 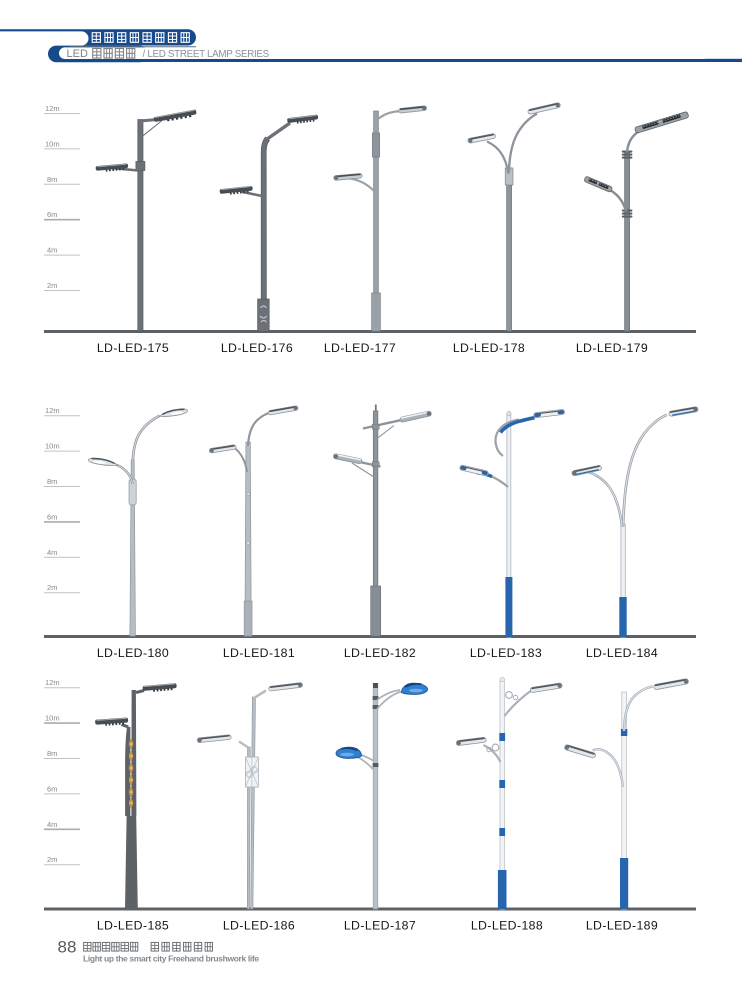 I want to click on svg-text: LD-LED-178, so click(x=489, y=348).